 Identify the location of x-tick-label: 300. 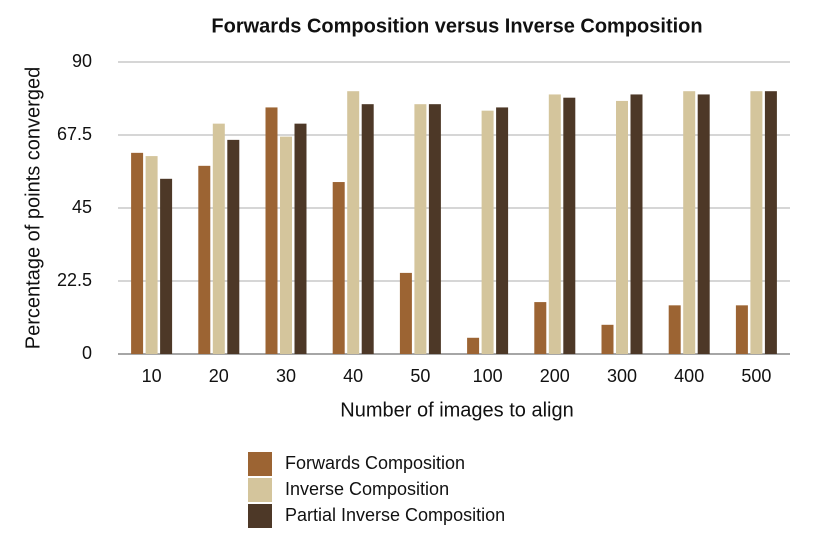
(622, 376).